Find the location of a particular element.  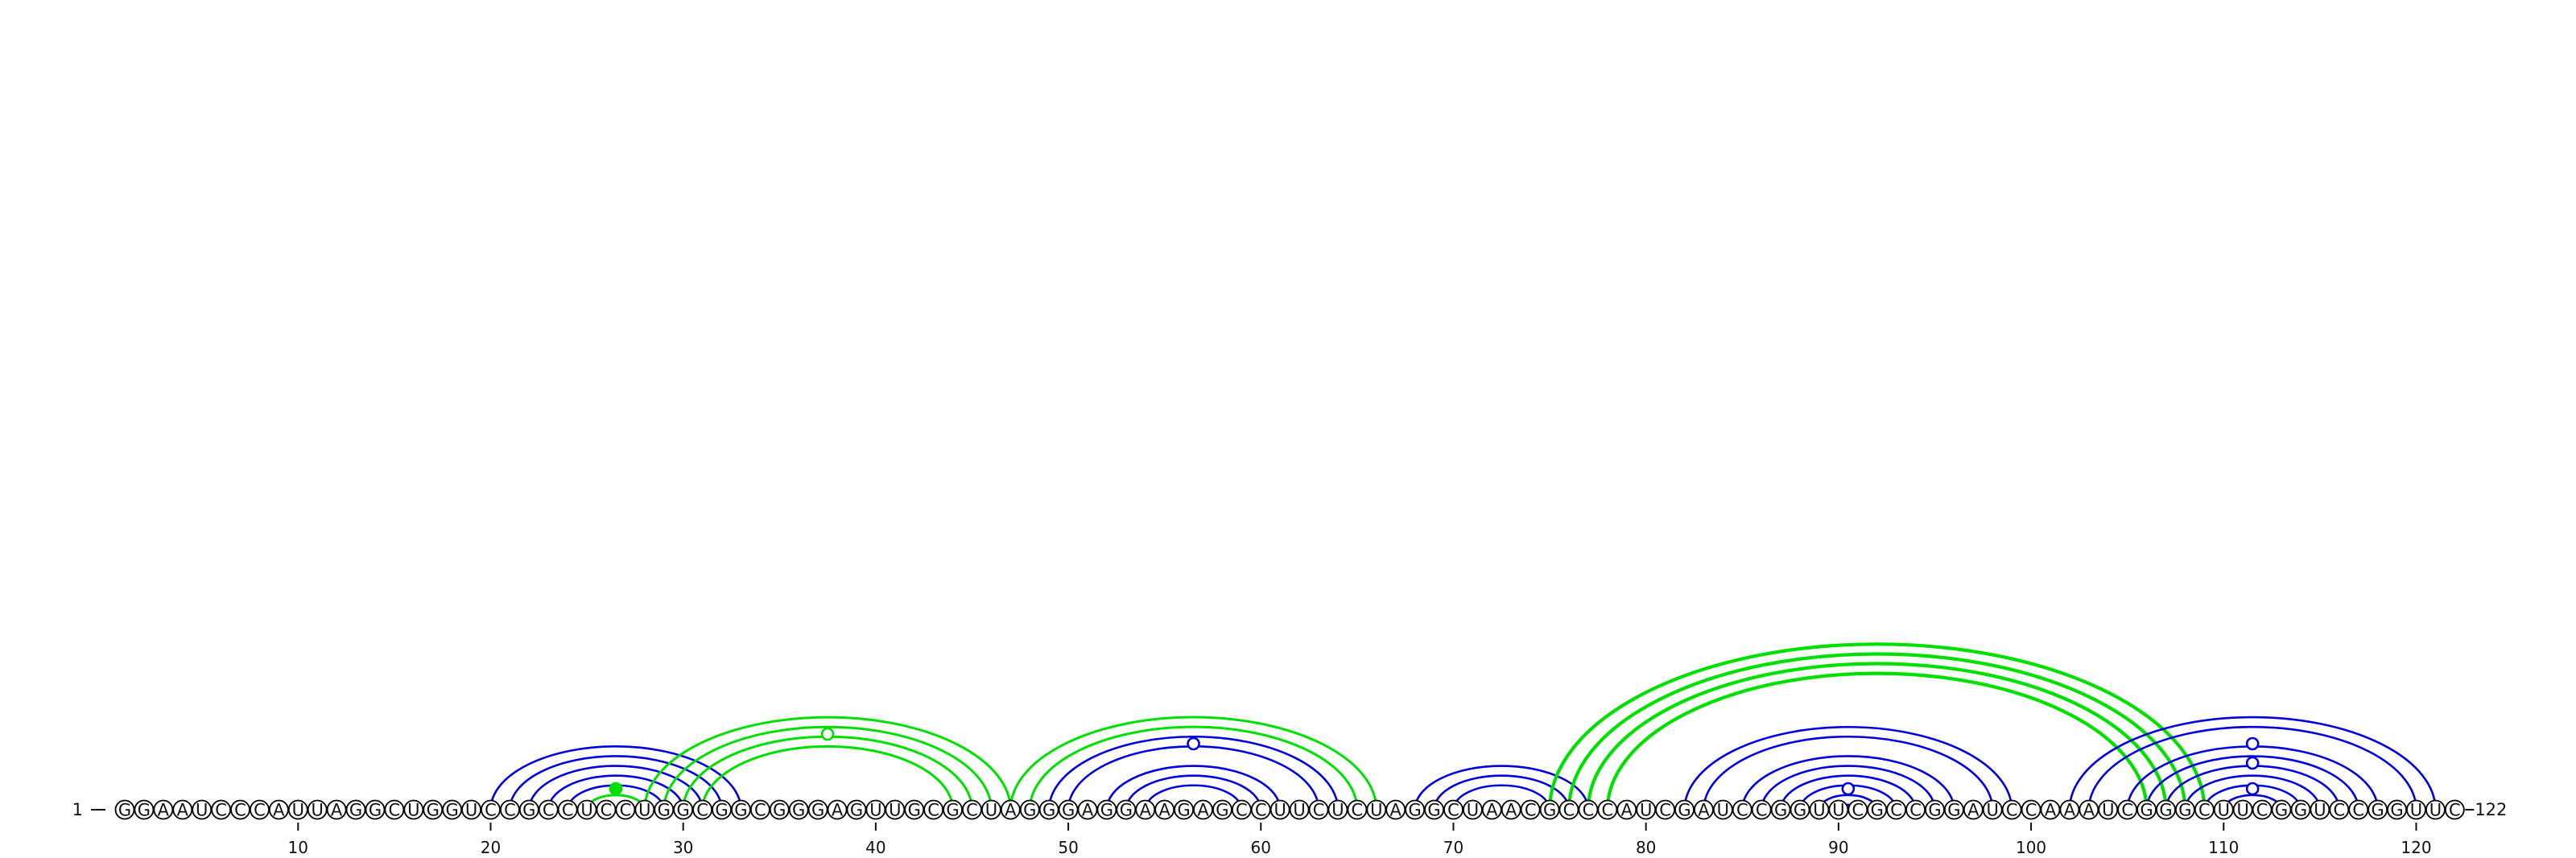

backbone-layer: 1 122 is located at coordinates (1290, 809).